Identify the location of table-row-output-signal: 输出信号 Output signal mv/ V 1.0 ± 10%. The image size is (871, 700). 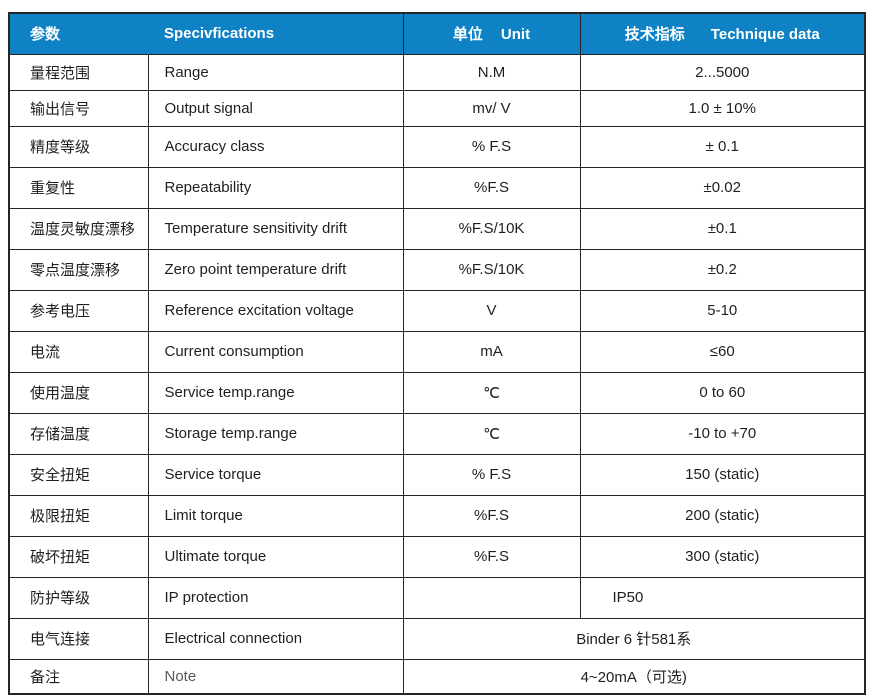
(437, 108).